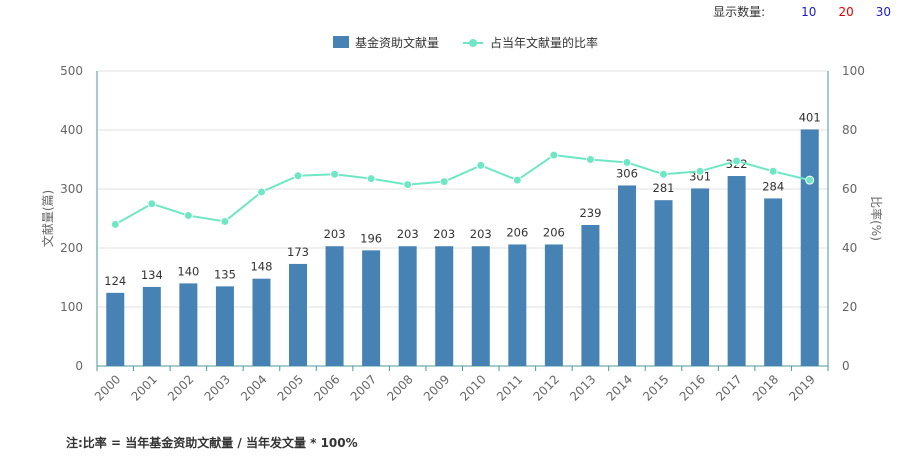 The height and width of the screenshot is (458, 911). What do you see at coordinates (326, 387) in the screenshot?
I see `x-tick-label: 2006` at bounding box center [326, 387].